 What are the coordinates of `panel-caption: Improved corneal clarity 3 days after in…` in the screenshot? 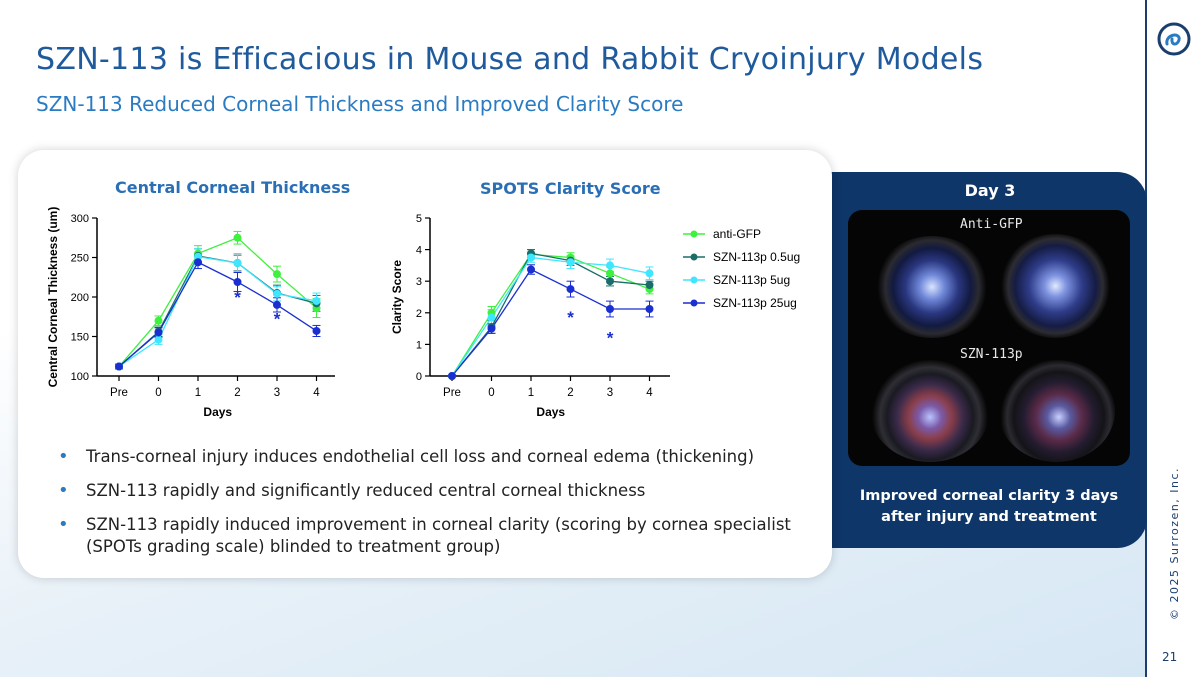 It's located at (989, 506).